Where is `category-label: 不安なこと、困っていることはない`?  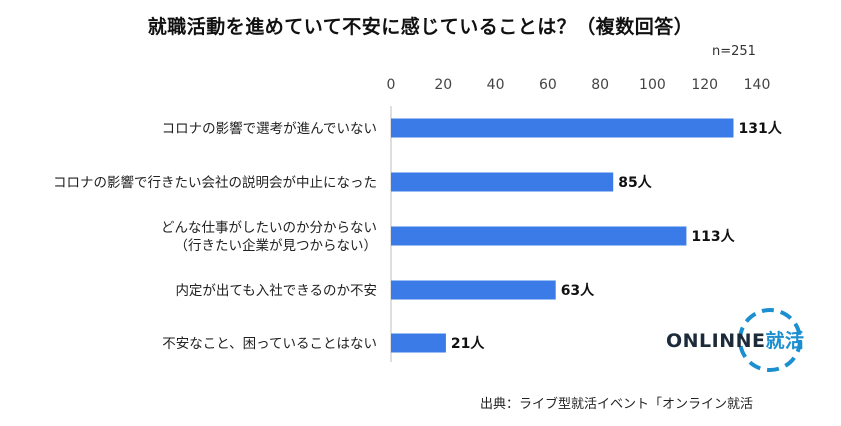
category-label: 不安なこと、困っていることはない is located at coordinates (269, 344).